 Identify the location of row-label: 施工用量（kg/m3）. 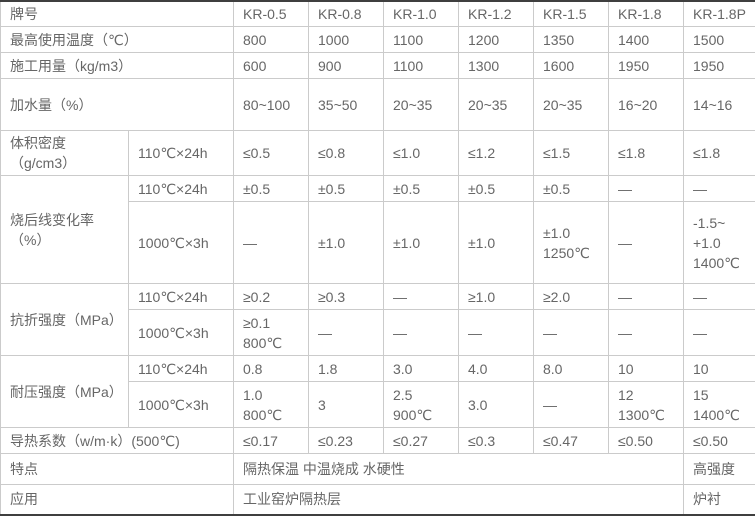
(117, 65).